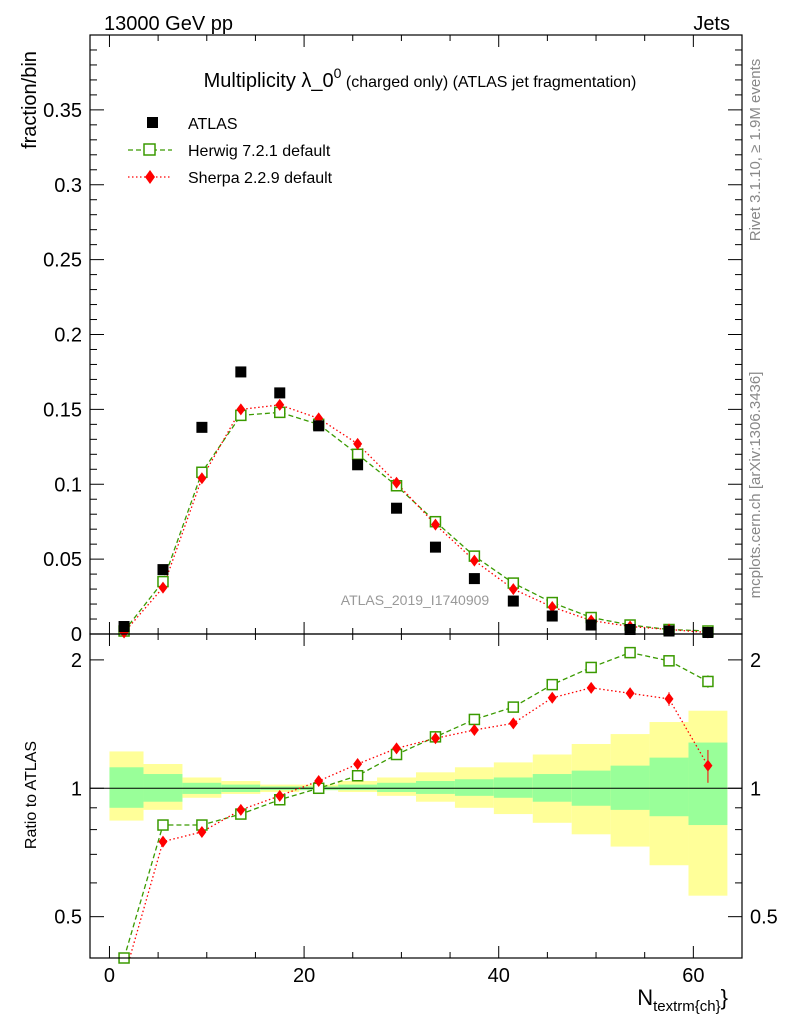 The height and width of the screenshot is (1024, 786). What do you see at coordinates (755, 789) in the screenshot?
I see `y-tick-label-ratio-right: 1` at bounding box center [755, 789].